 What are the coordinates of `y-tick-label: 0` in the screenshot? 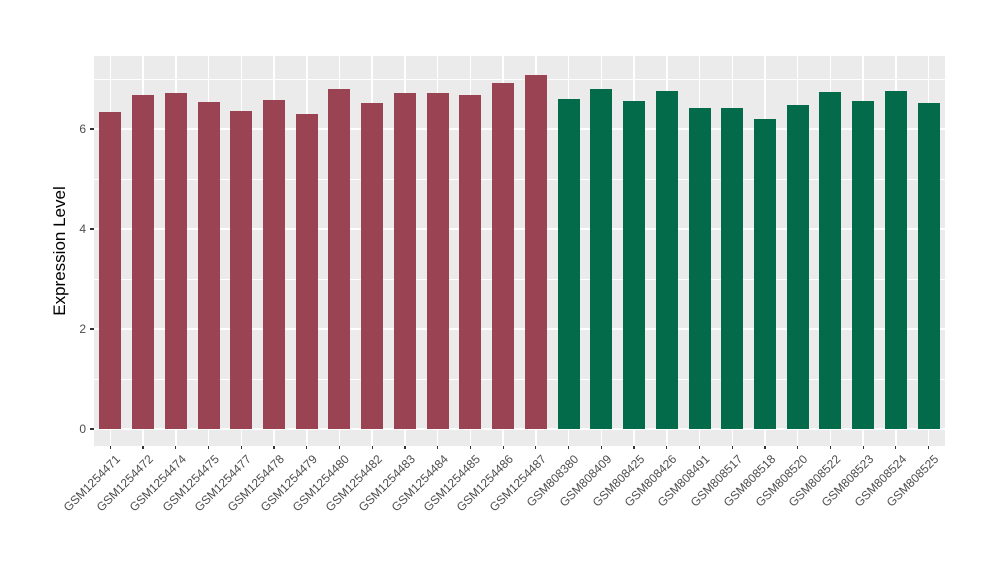 It's located at (82, 429).